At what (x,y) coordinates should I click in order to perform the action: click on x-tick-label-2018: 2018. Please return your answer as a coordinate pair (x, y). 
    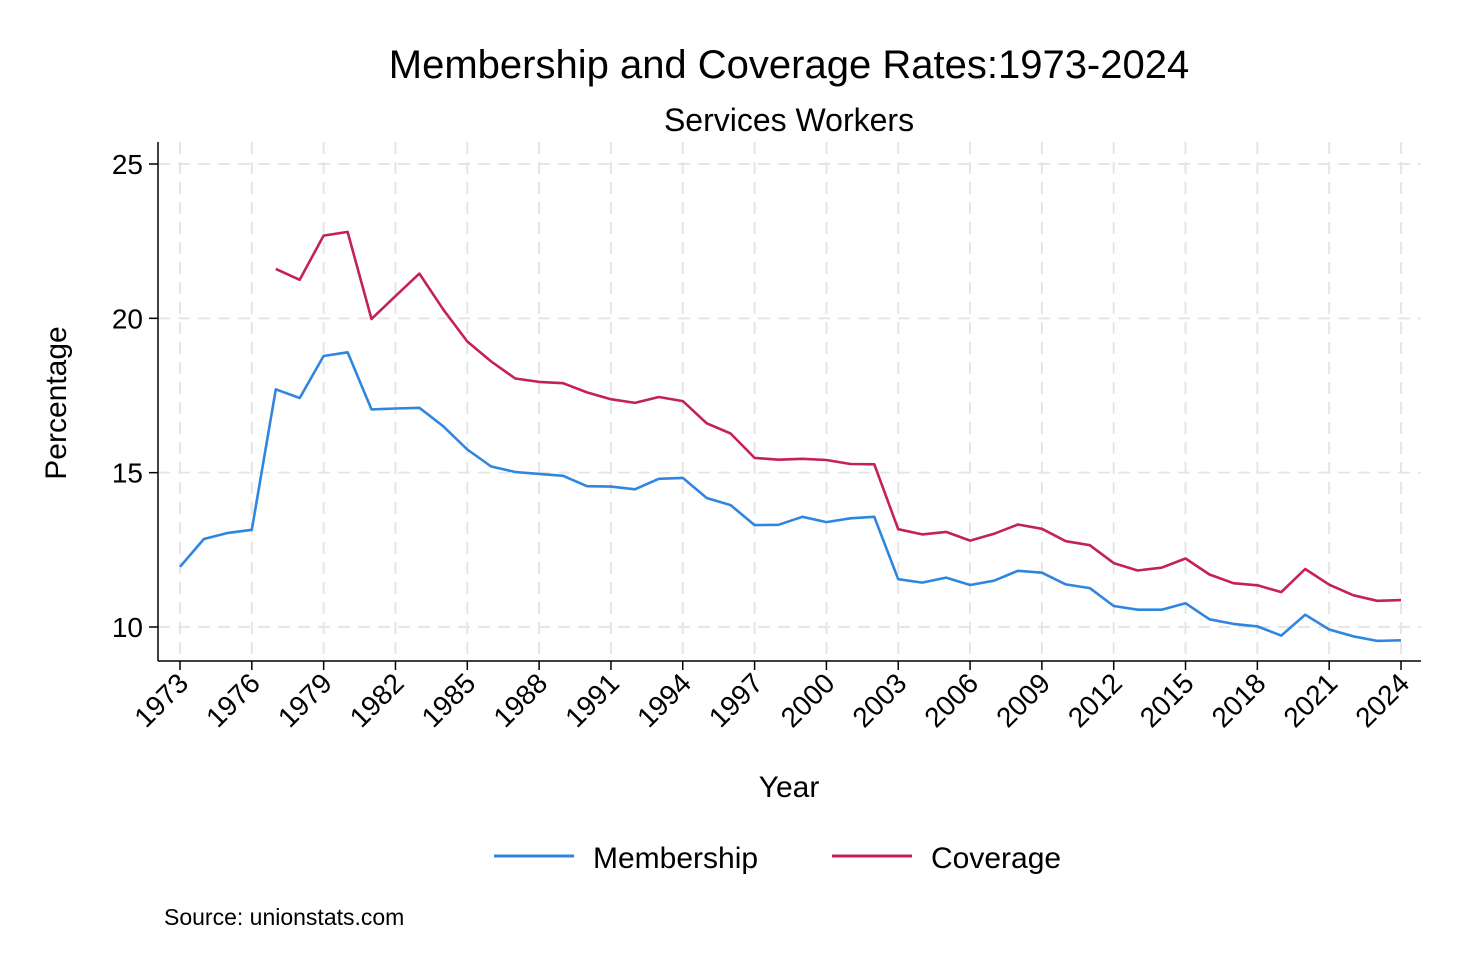
    Looking at the image, I should click on (1239, 700).